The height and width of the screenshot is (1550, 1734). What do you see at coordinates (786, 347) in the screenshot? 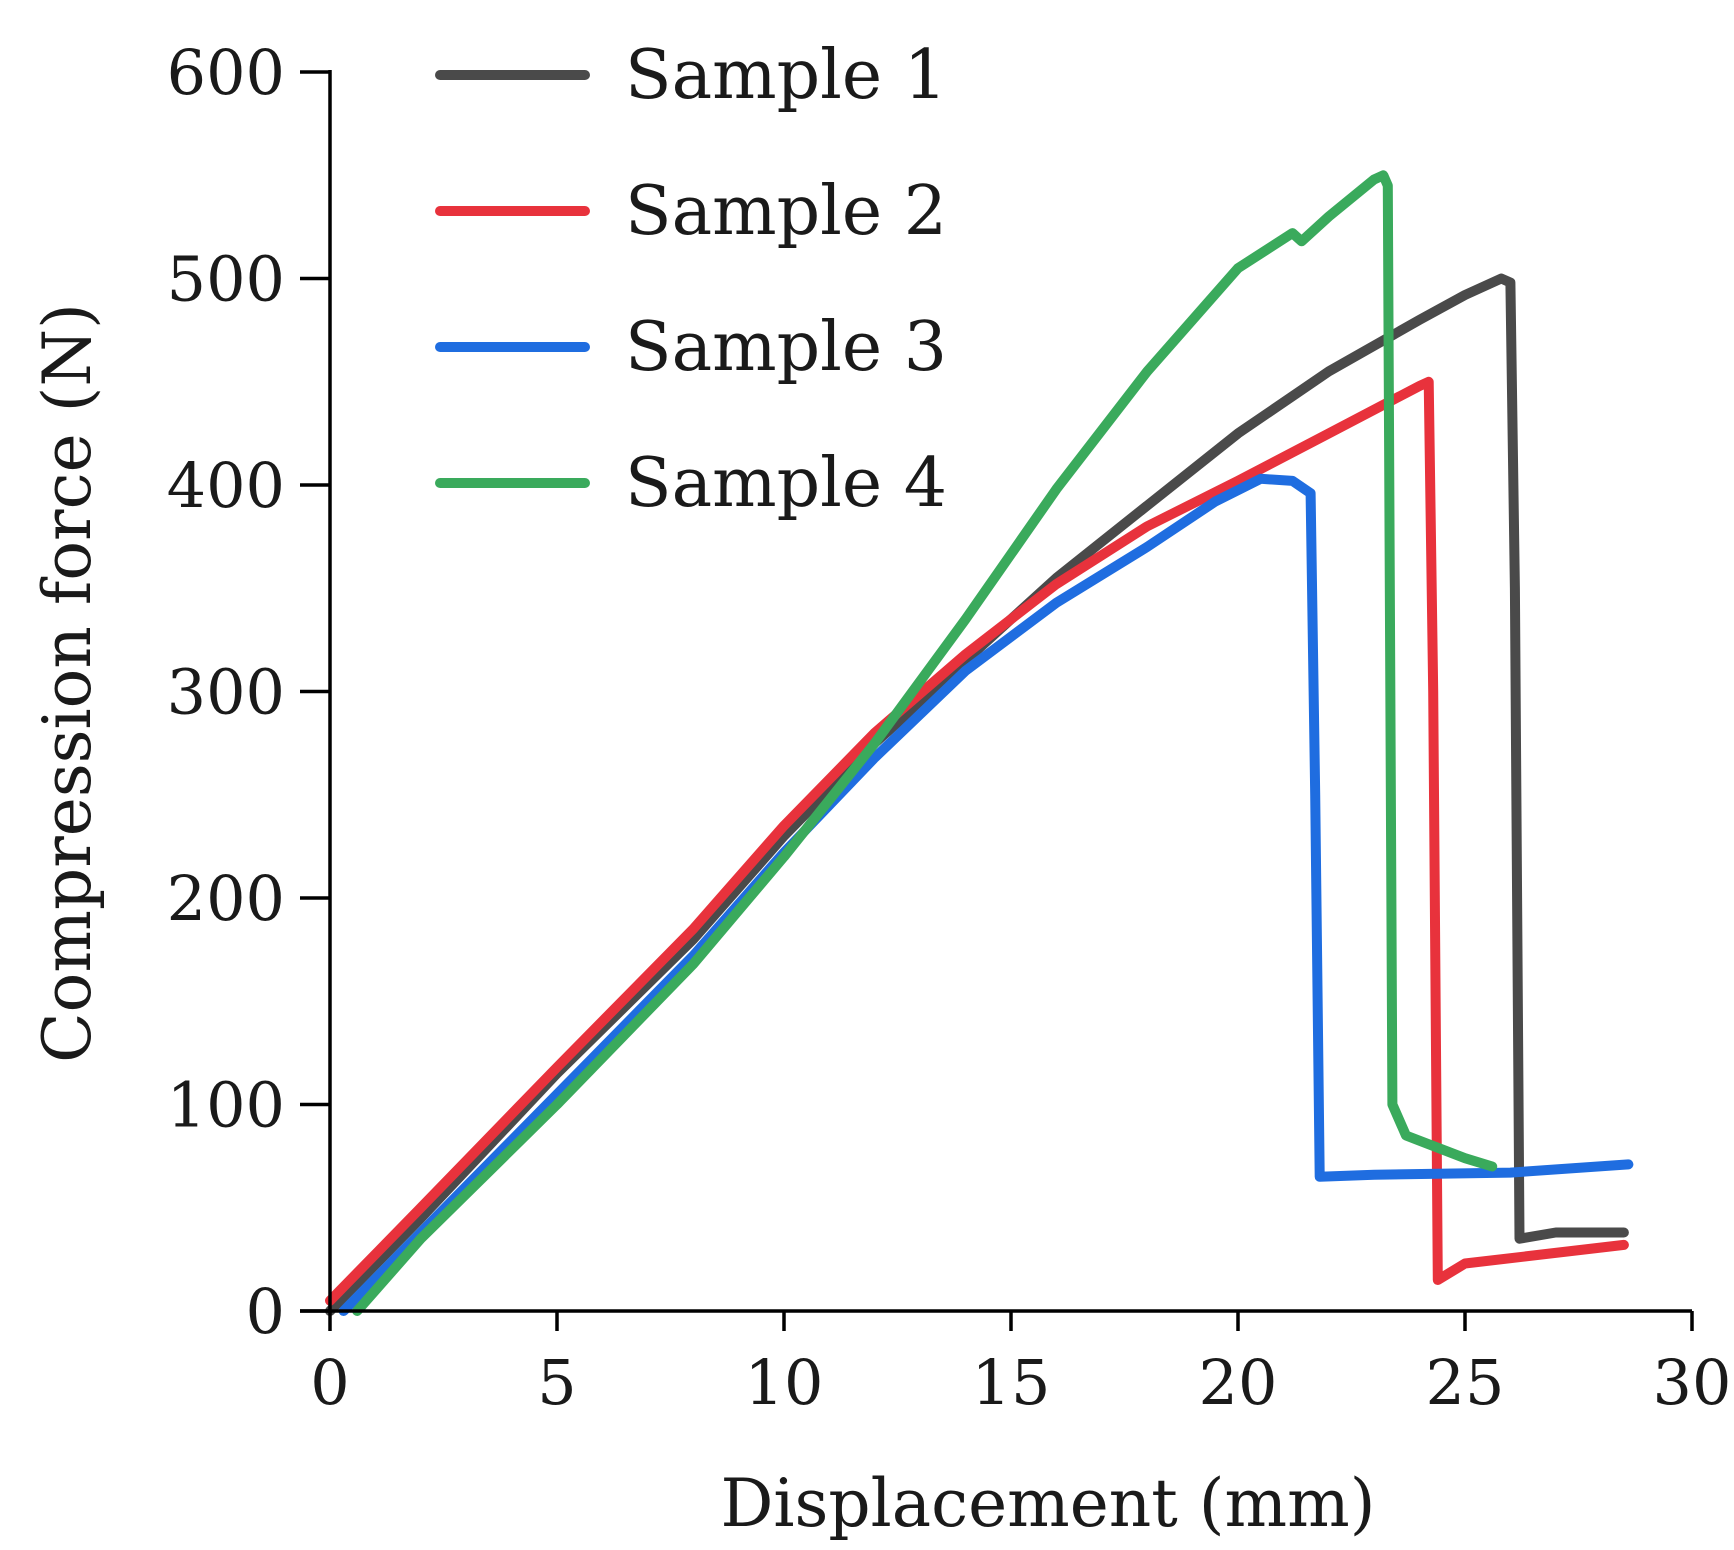
I see `legend-label-sample-3: Sample 3` at bounding box center [786, 347].